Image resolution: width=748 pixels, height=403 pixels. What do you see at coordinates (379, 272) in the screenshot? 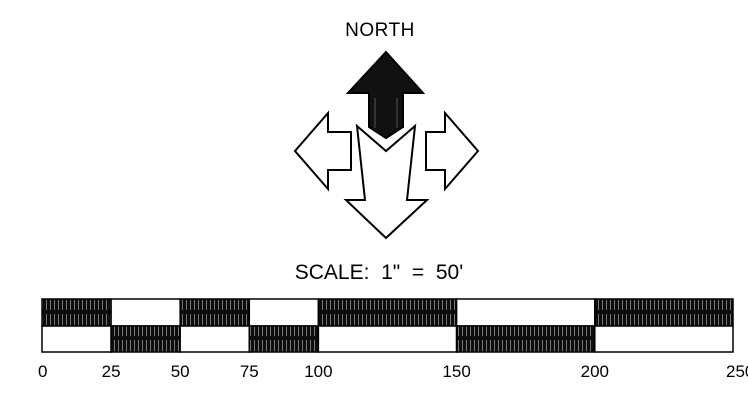
I see `scale-title: SCALE: 1" = 50'` at bounding box center [379, 272].